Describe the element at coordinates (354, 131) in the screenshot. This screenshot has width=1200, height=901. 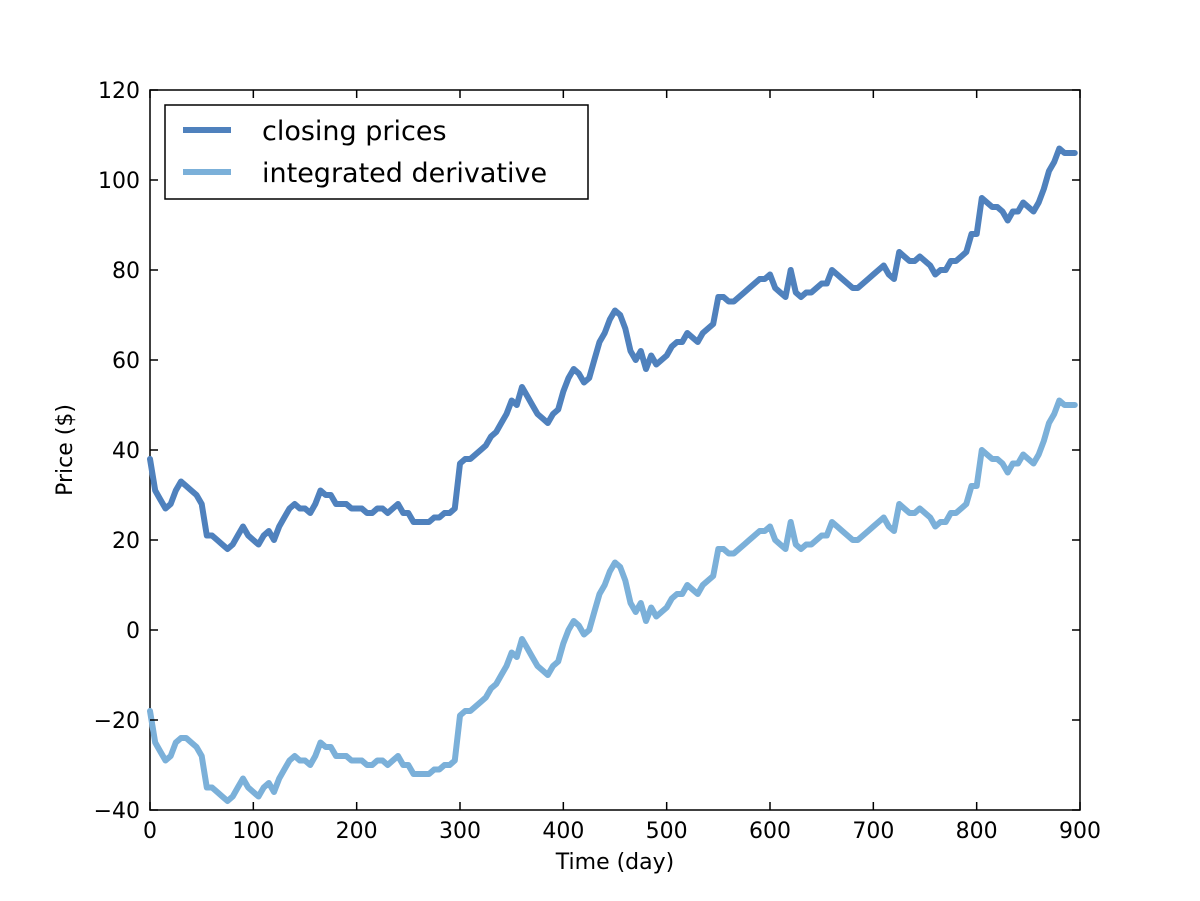
I see `legend-label-closing-prices: closing prices` at that location.